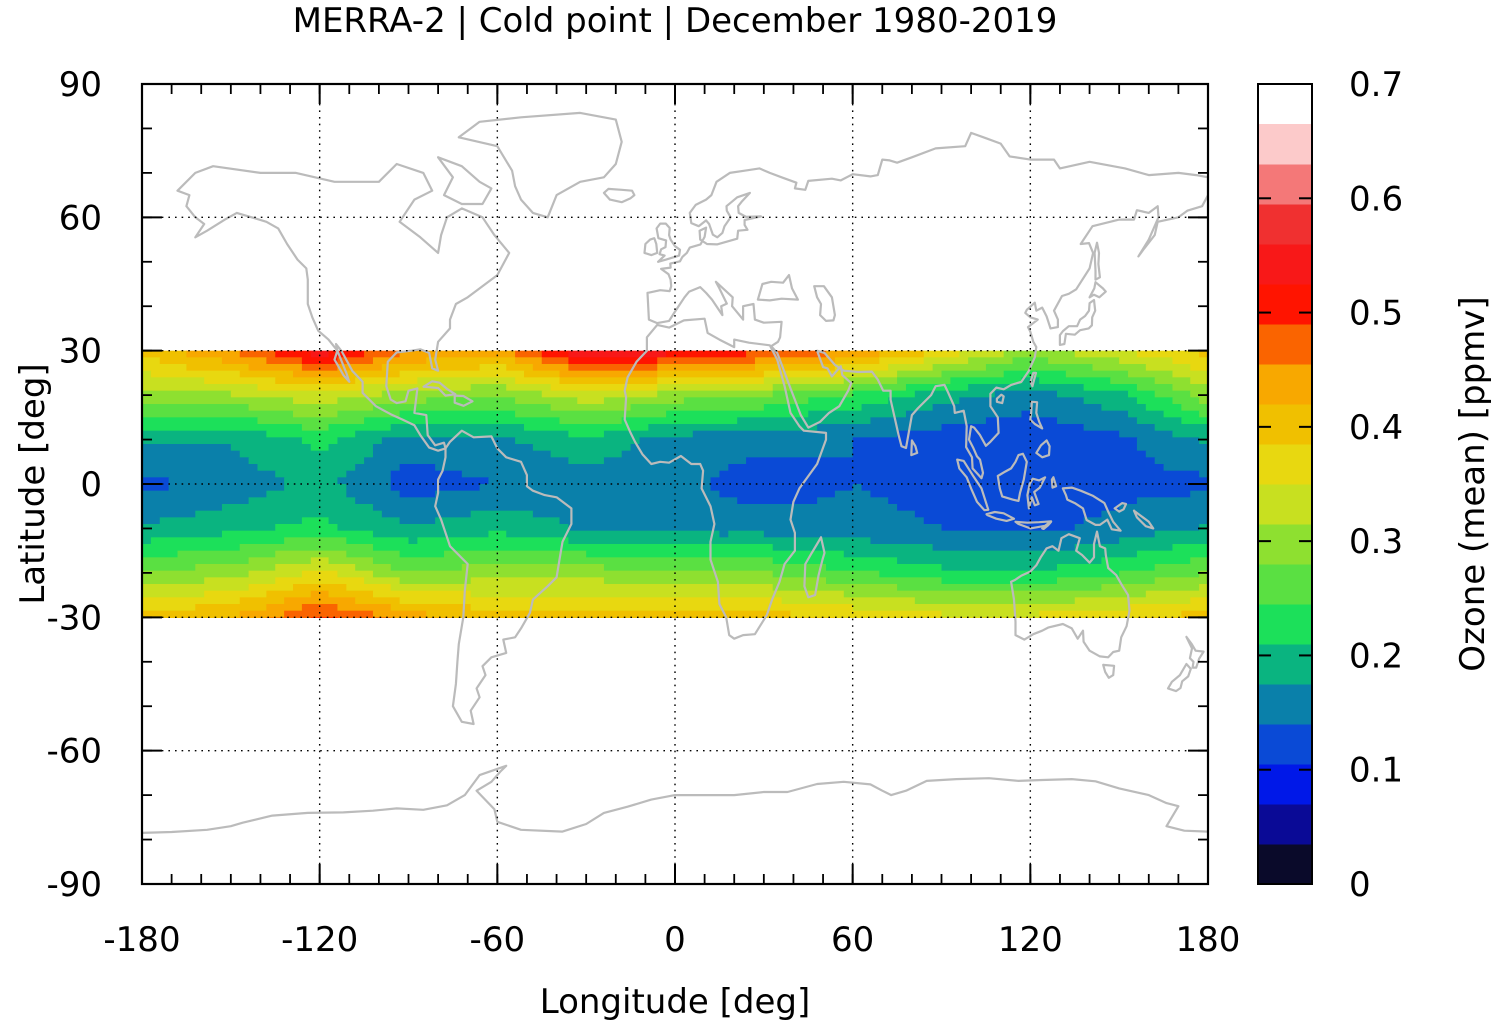 The image size is (1495, 1029). I want to click on coastline-cuba, so click(439, 388).